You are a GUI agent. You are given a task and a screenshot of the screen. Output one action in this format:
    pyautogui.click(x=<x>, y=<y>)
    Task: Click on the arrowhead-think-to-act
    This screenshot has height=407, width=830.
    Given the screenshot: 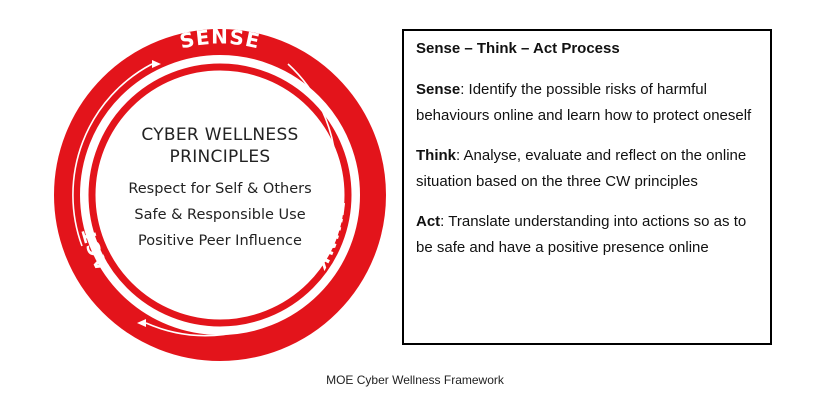 What is the action you would take?
    pyautogui.click(x=141, y=323)
    